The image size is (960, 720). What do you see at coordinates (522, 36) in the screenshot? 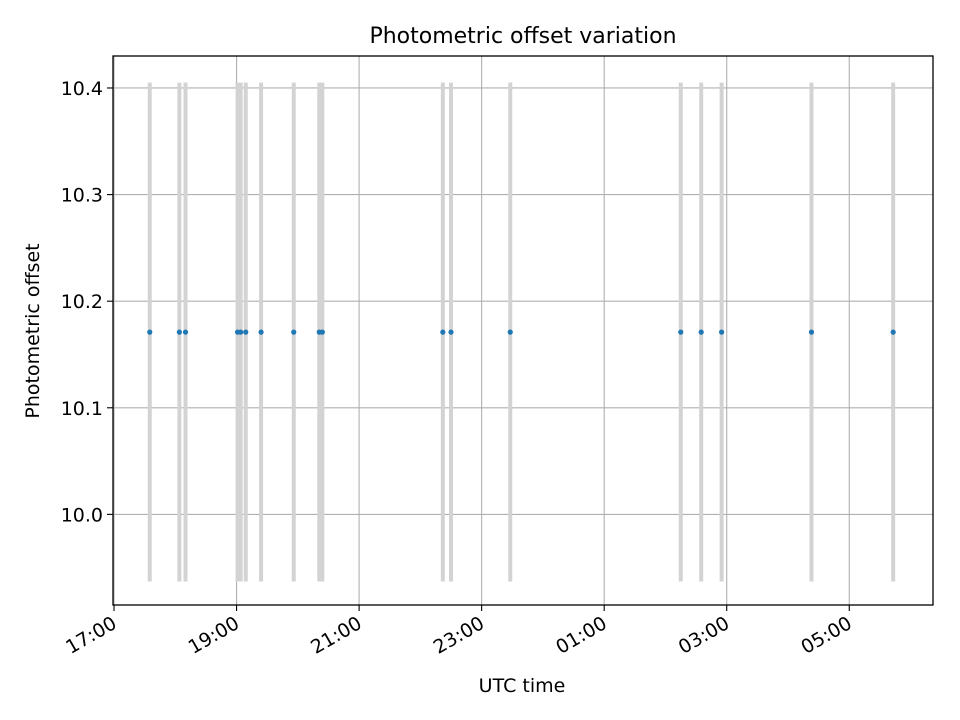
I see `chart-title: Photometric offset variation` at bounding box center [522, 36].